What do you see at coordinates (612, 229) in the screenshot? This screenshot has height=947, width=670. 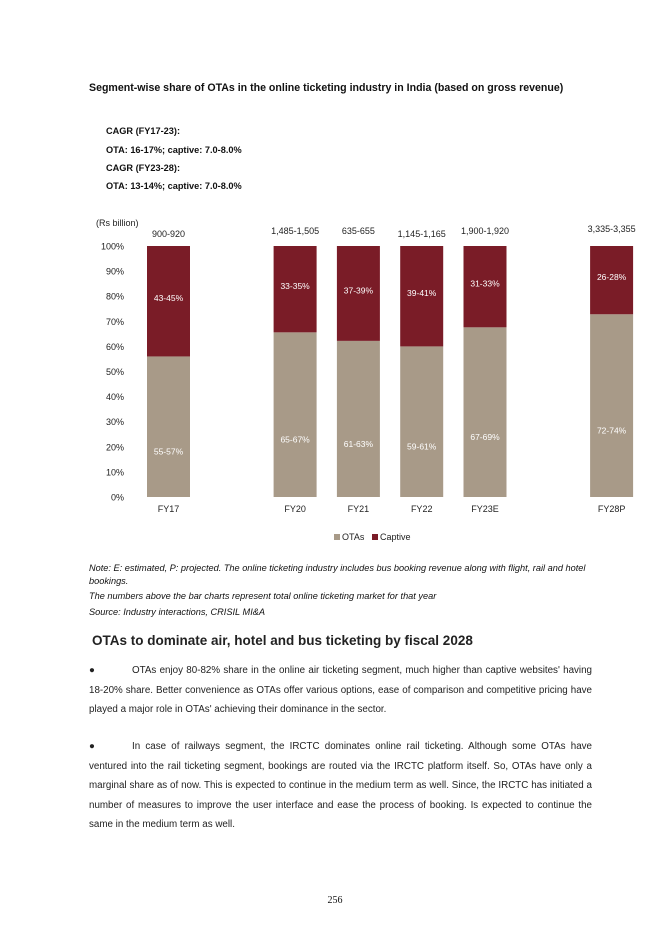 I see `bar-total-label: 3,335-3,355` at bounding box center [612, 229].